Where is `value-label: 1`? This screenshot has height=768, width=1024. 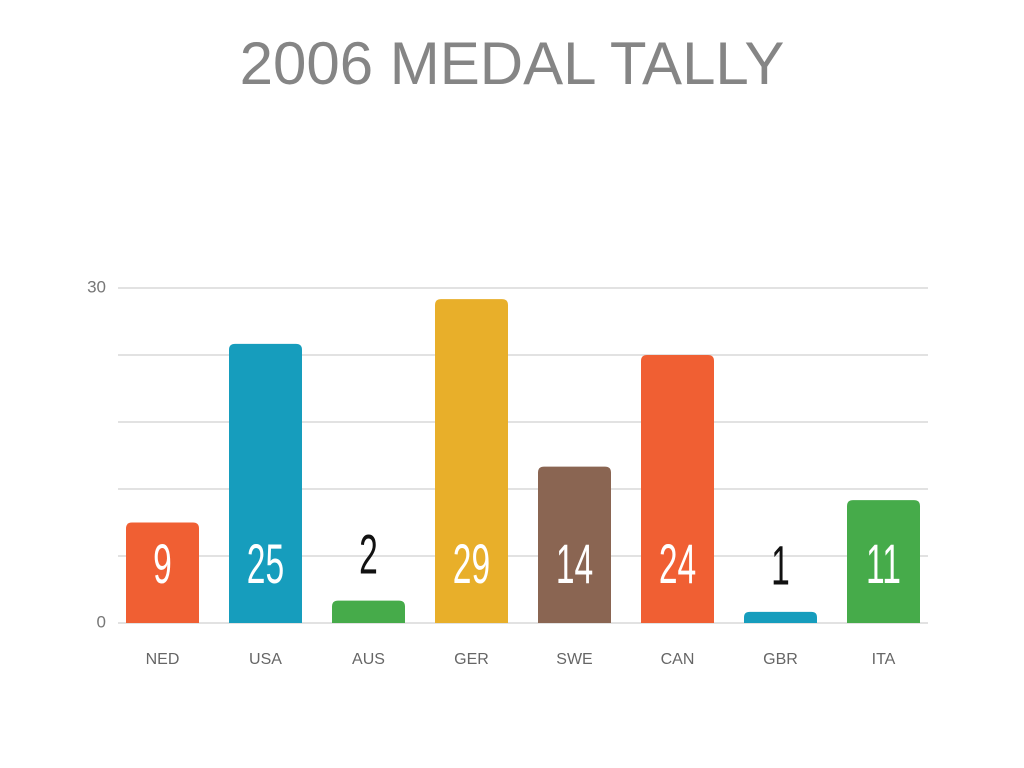
value-label: 1 is located at coordinates (780, 565).